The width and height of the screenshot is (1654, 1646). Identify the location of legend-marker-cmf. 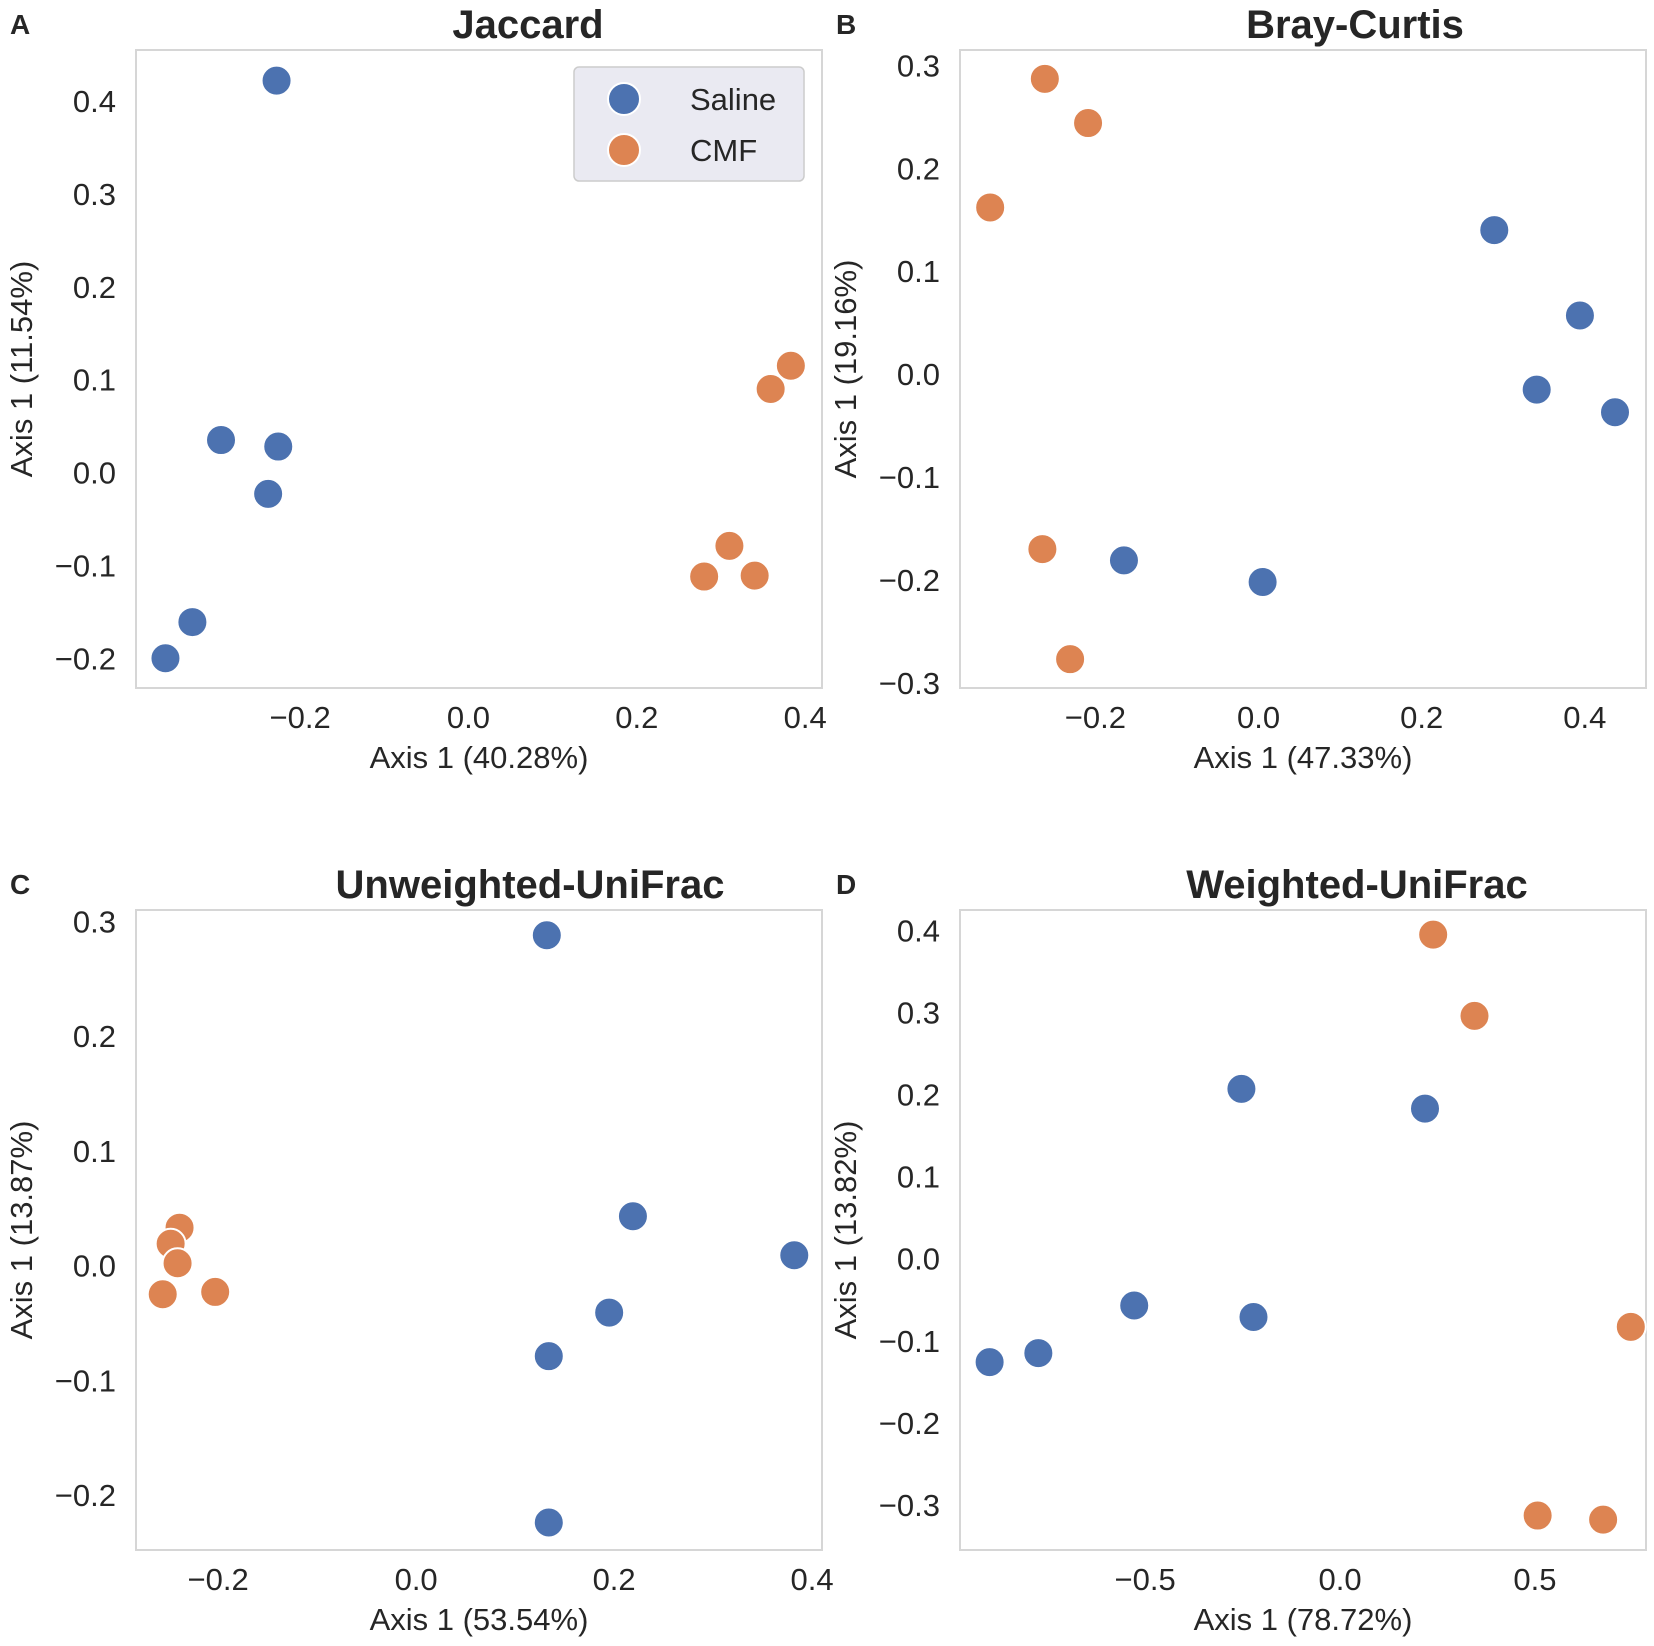
(624, 150).